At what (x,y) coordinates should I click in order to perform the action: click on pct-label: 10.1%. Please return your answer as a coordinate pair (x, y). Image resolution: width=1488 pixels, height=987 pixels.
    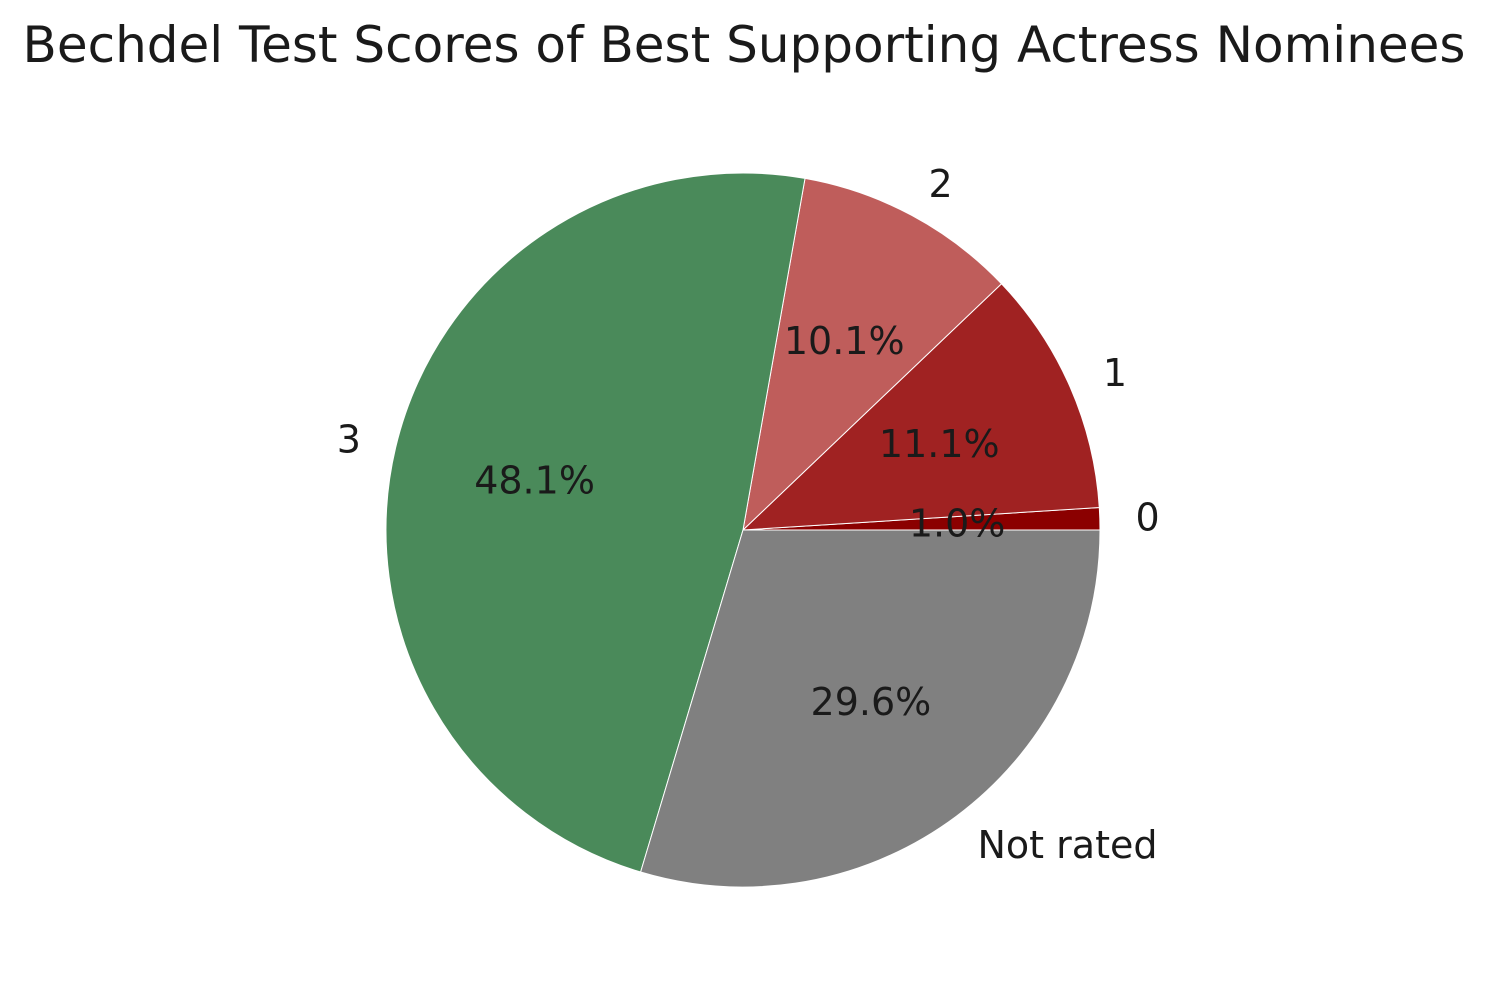
    Looking at the image, I should click on (844, 341).